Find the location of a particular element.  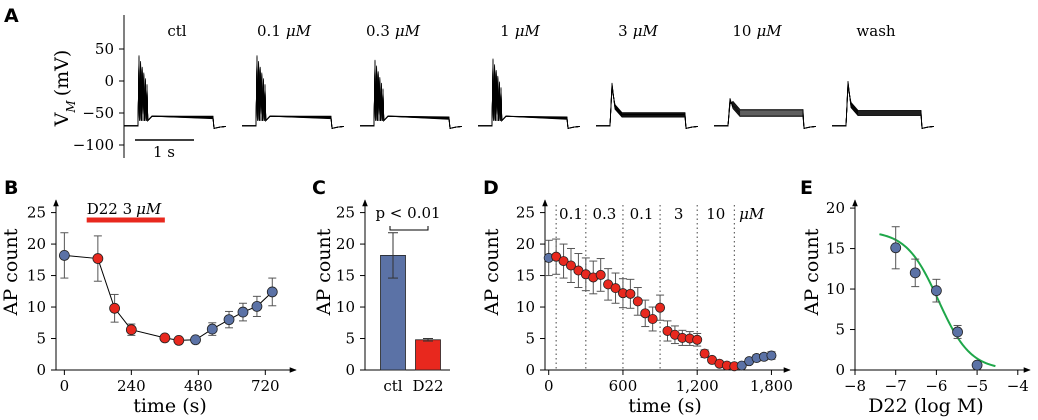

panel-b-y-label: AP count is located at coordinates (11, 272).